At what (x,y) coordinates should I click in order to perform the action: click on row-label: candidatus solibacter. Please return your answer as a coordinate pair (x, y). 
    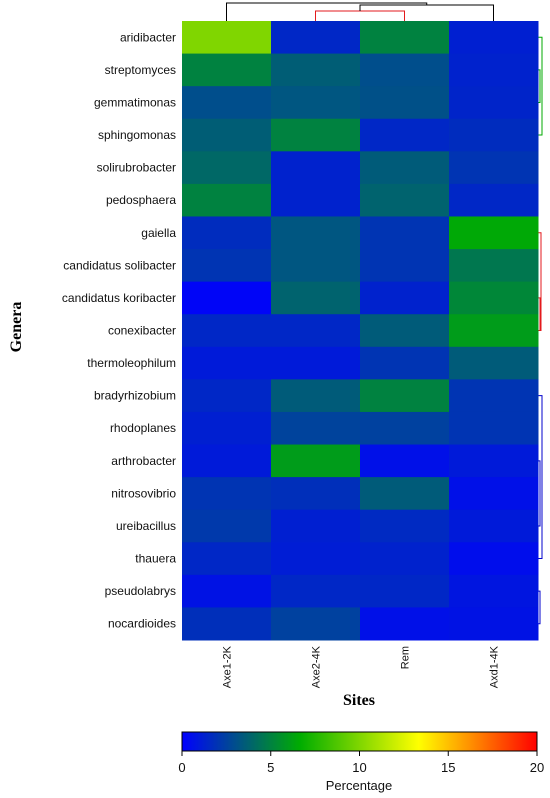
    Looking at the image, I should click on (119, 265).